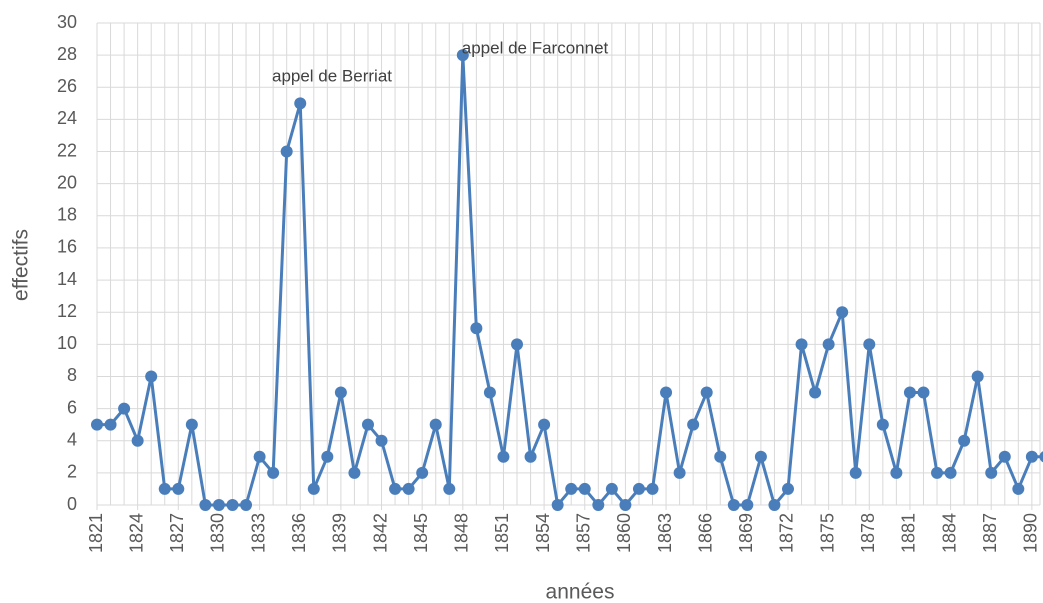 The image size is (1043, 603). Describe the element at coordinates (72, 439) in the screenshot. I see `y-tick-label: 4` at that location.